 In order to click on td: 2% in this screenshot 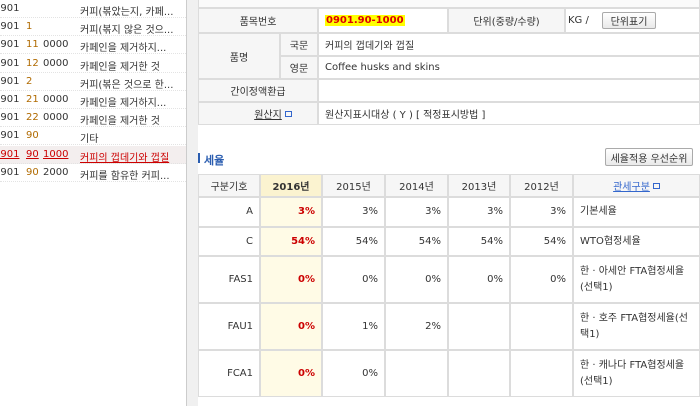, I will do `click(416, 326)`.